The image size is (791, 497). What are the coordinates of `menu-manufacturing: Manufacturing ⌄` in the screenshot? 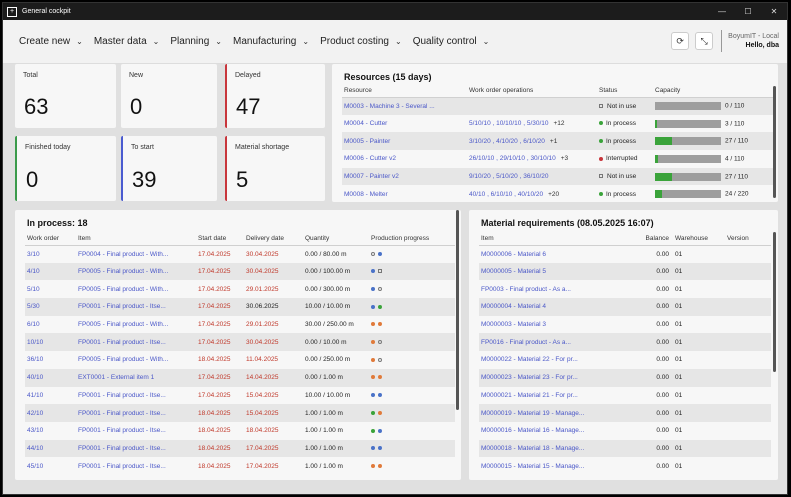 It's located at (271, 41).